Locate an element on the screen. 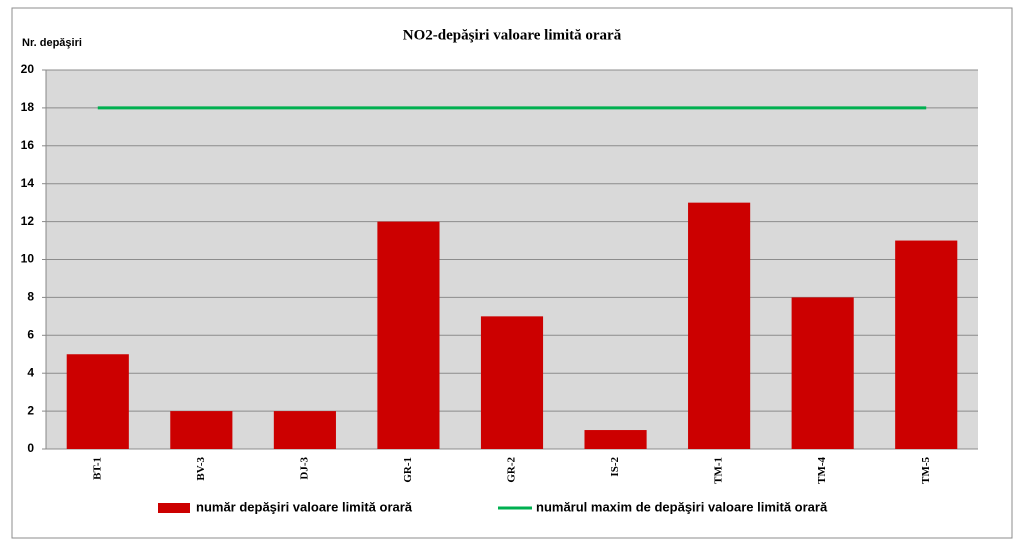 The width and height of the screenshot is (1024, 549). x-tick-label: DJ-3 is located at coordinates (304, 468).